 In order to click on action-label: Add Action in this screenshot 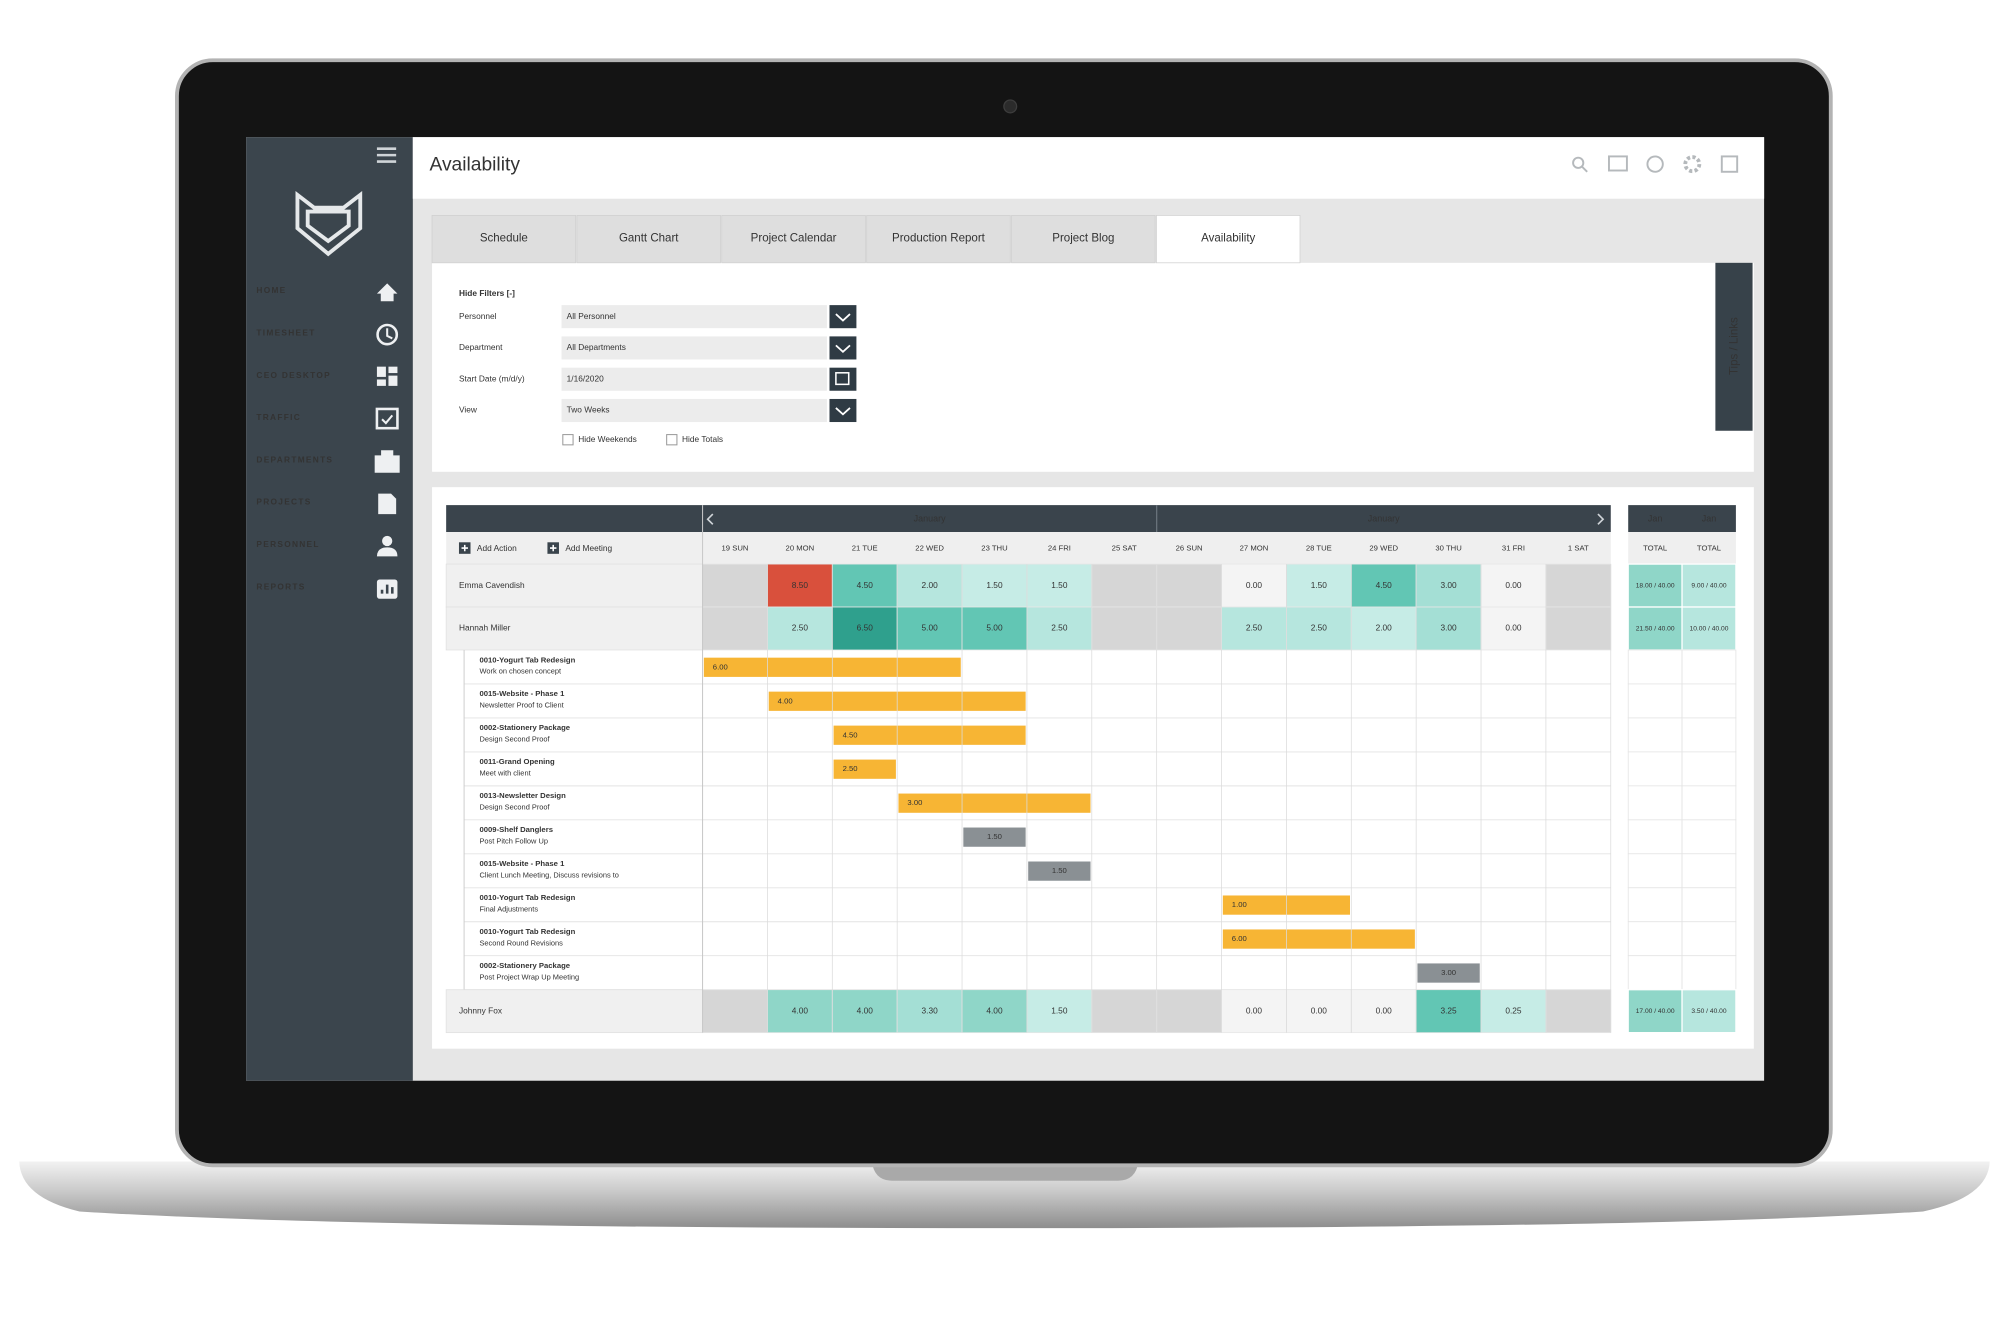, I will do `click(497, 548)`.